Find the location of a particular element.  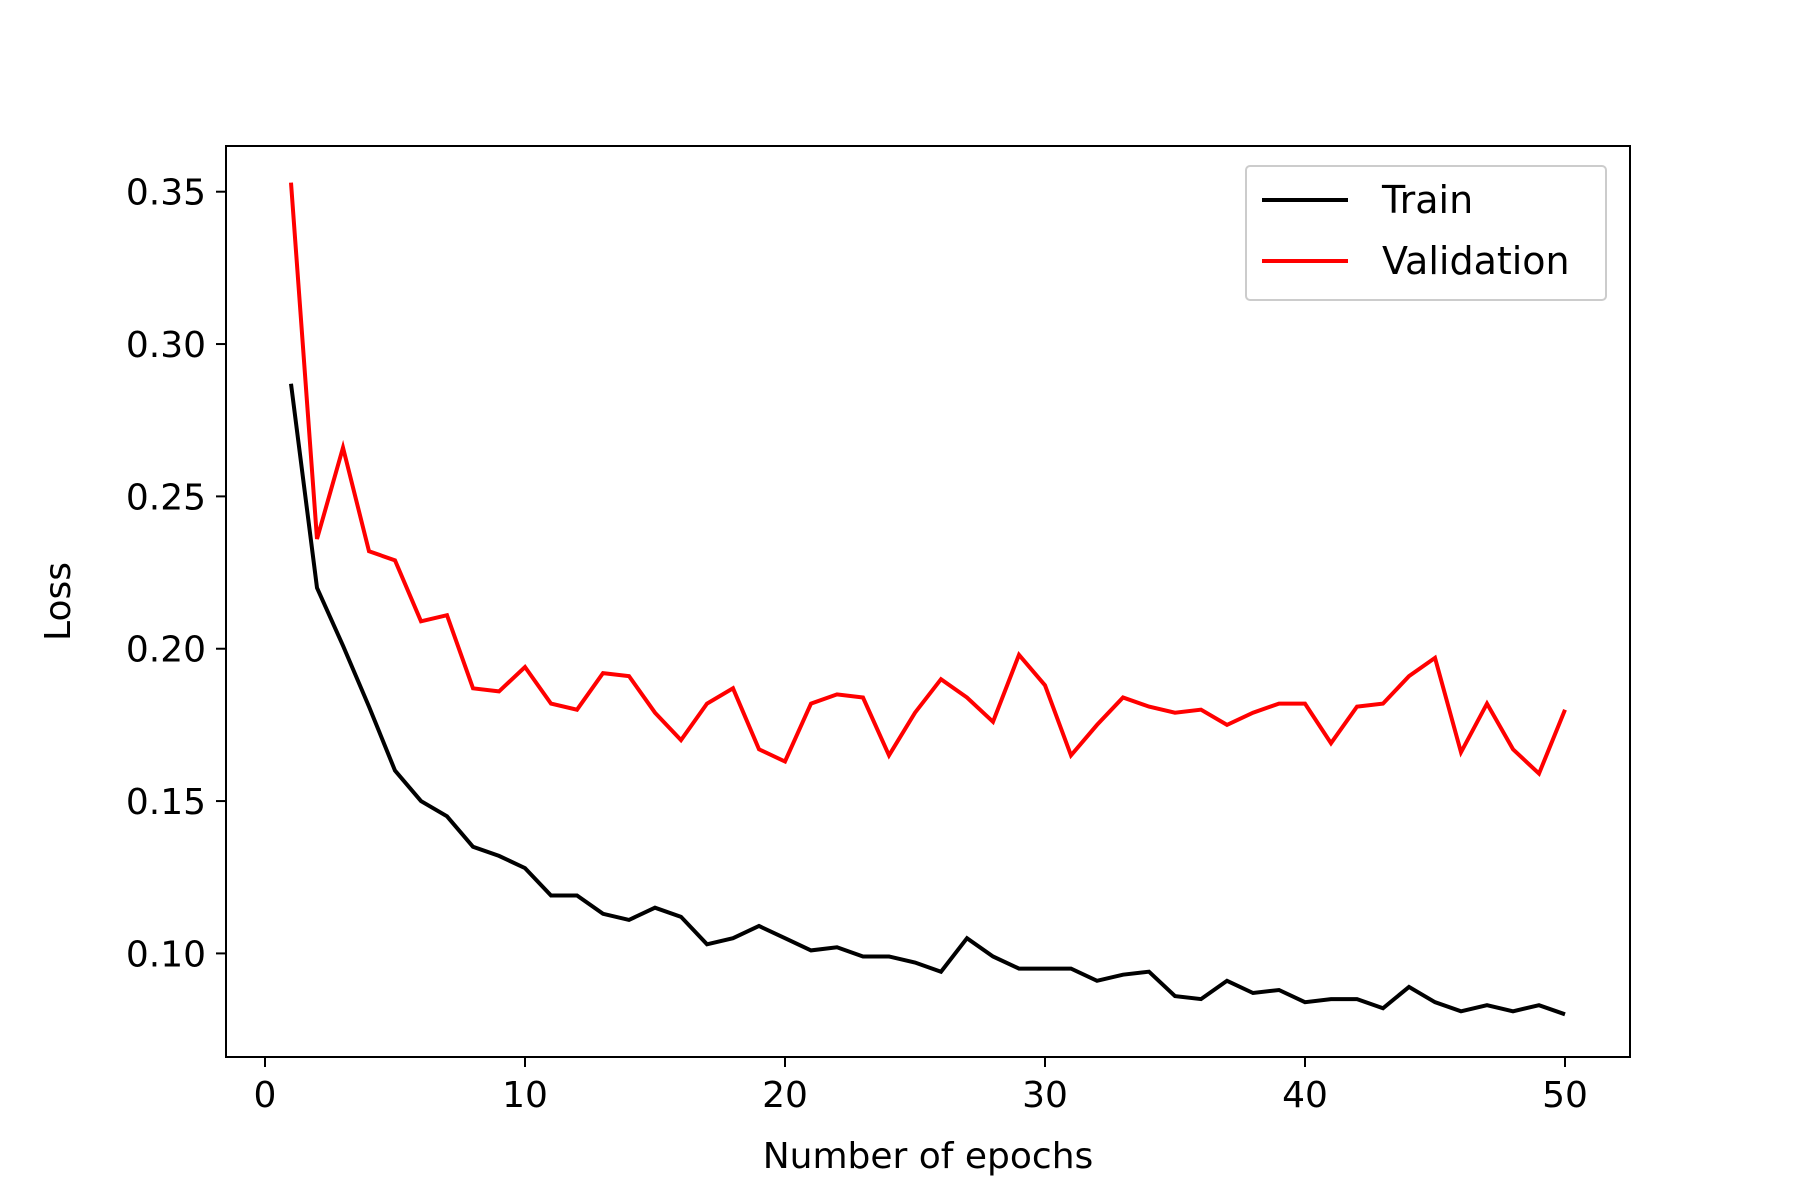

x-tick-label: 0 is located at coordinates (265, 1095).